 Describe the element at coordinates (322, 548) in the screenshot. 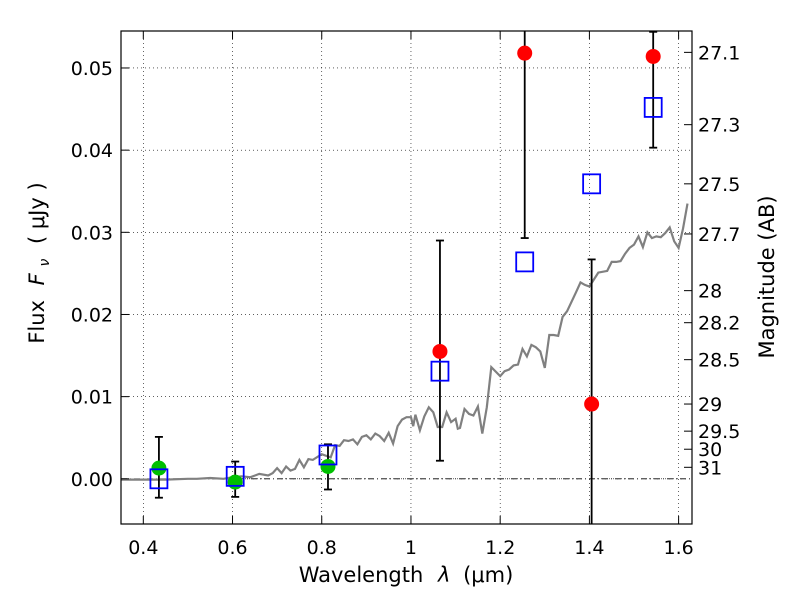

I see `x-tick-label: 0.8` at that location.